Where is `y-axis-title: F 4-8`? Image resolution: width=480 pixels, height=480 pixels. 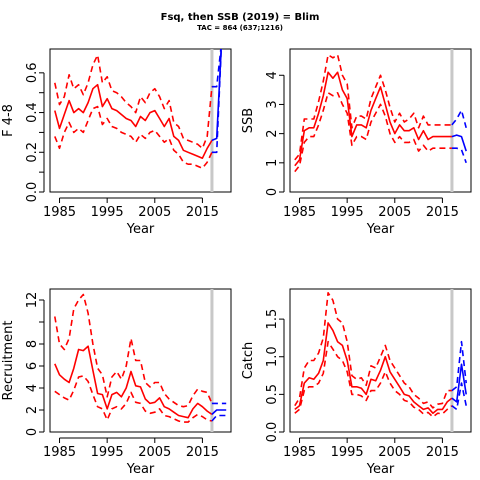 y-axis-title: F 4-8 is located at coordinates (8, 120).